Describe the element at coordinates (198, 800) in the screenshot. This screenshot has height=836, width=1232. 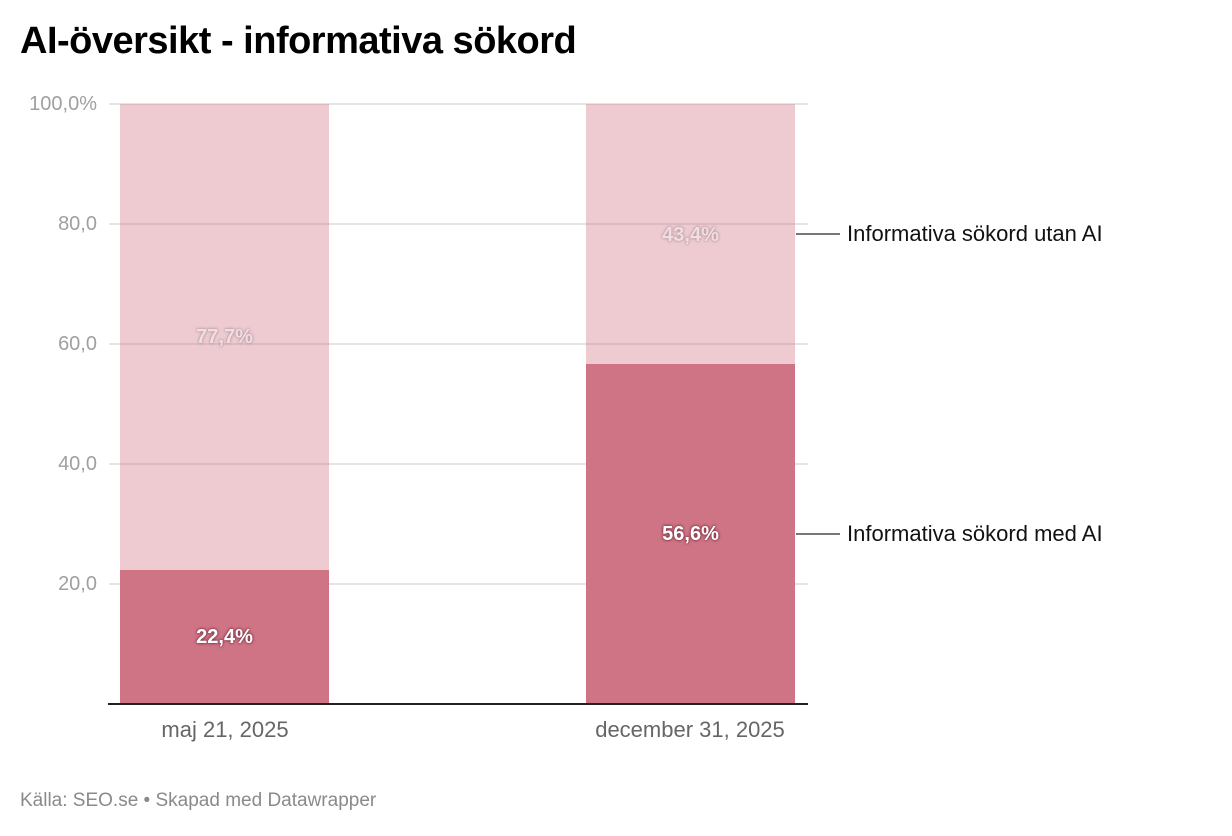
I see `source-footer: Källa: SEO.se • Skapad med Datawrapper` at that location.